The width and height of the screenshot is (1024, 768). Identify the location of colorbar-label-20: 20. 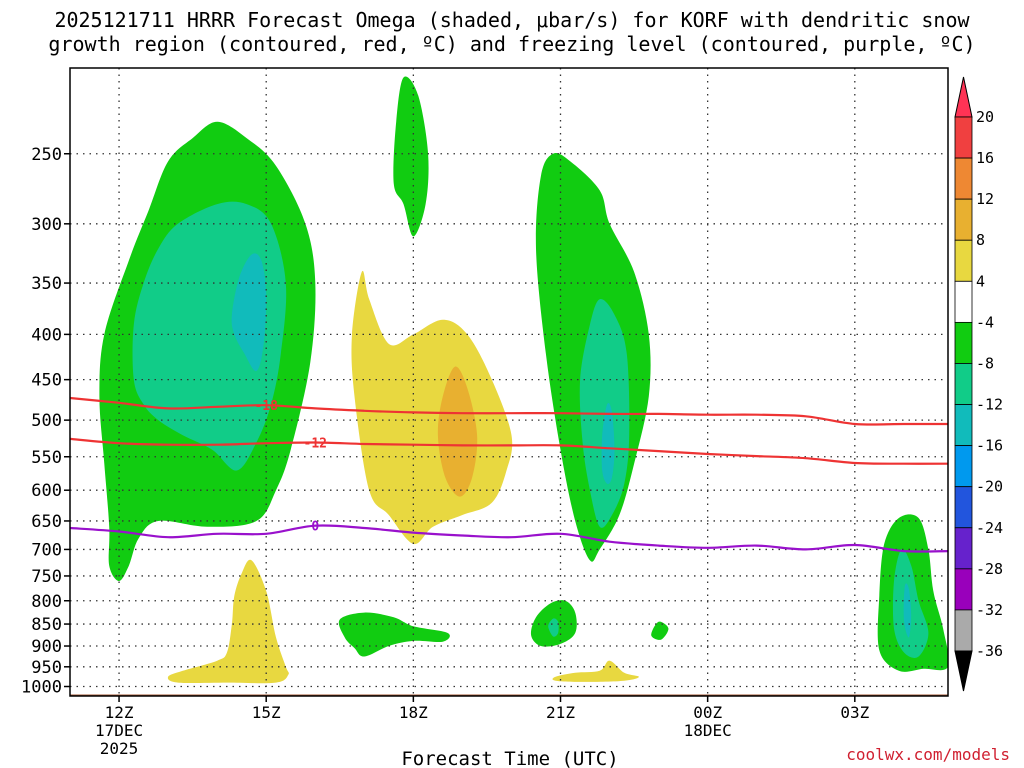
(985, 117).